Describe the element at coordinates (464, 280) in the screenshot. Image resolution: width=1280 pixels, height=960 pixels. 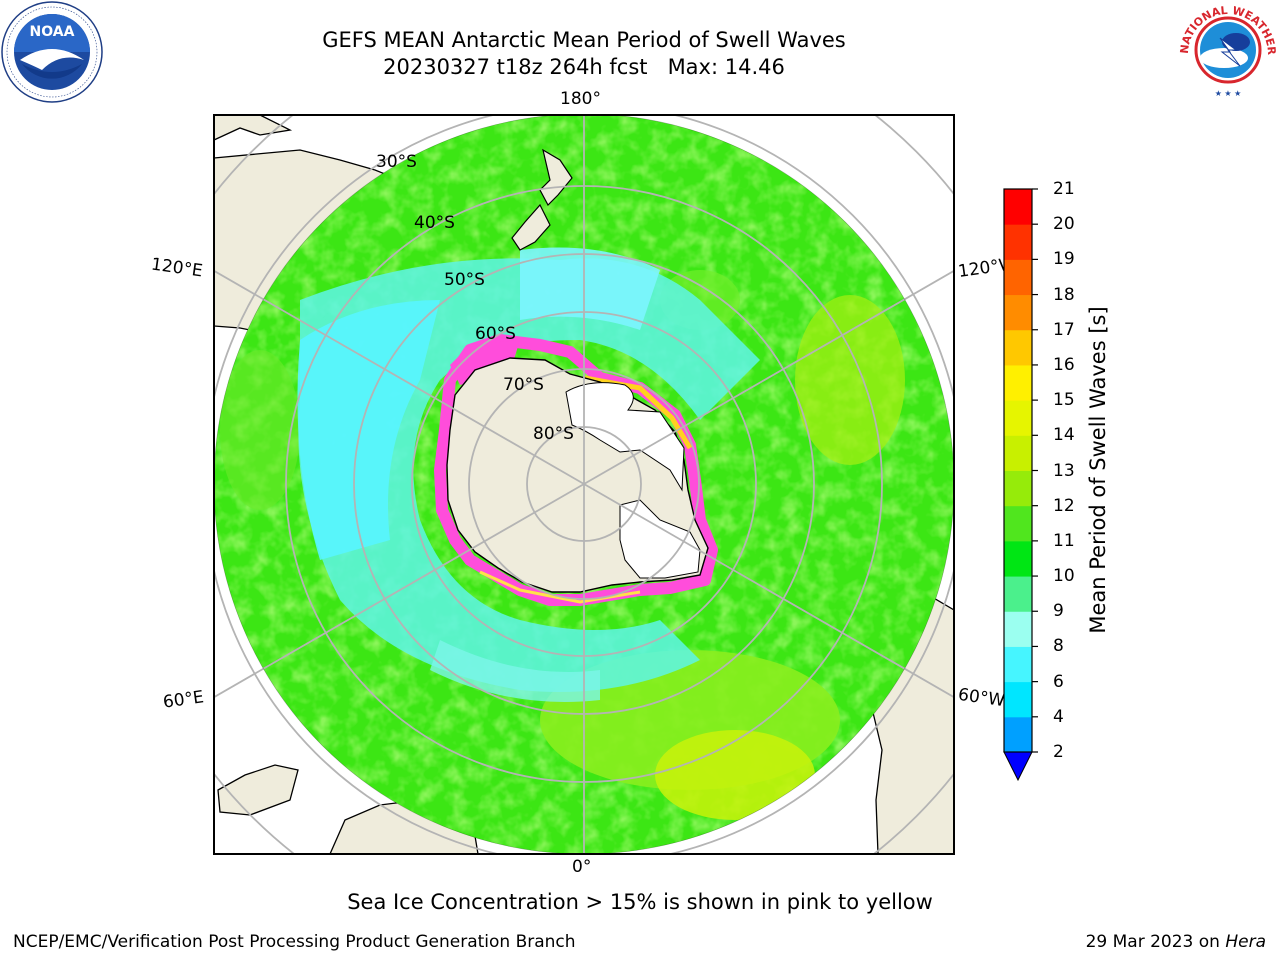
I see `lat-label-50s: 50°S` at that location.